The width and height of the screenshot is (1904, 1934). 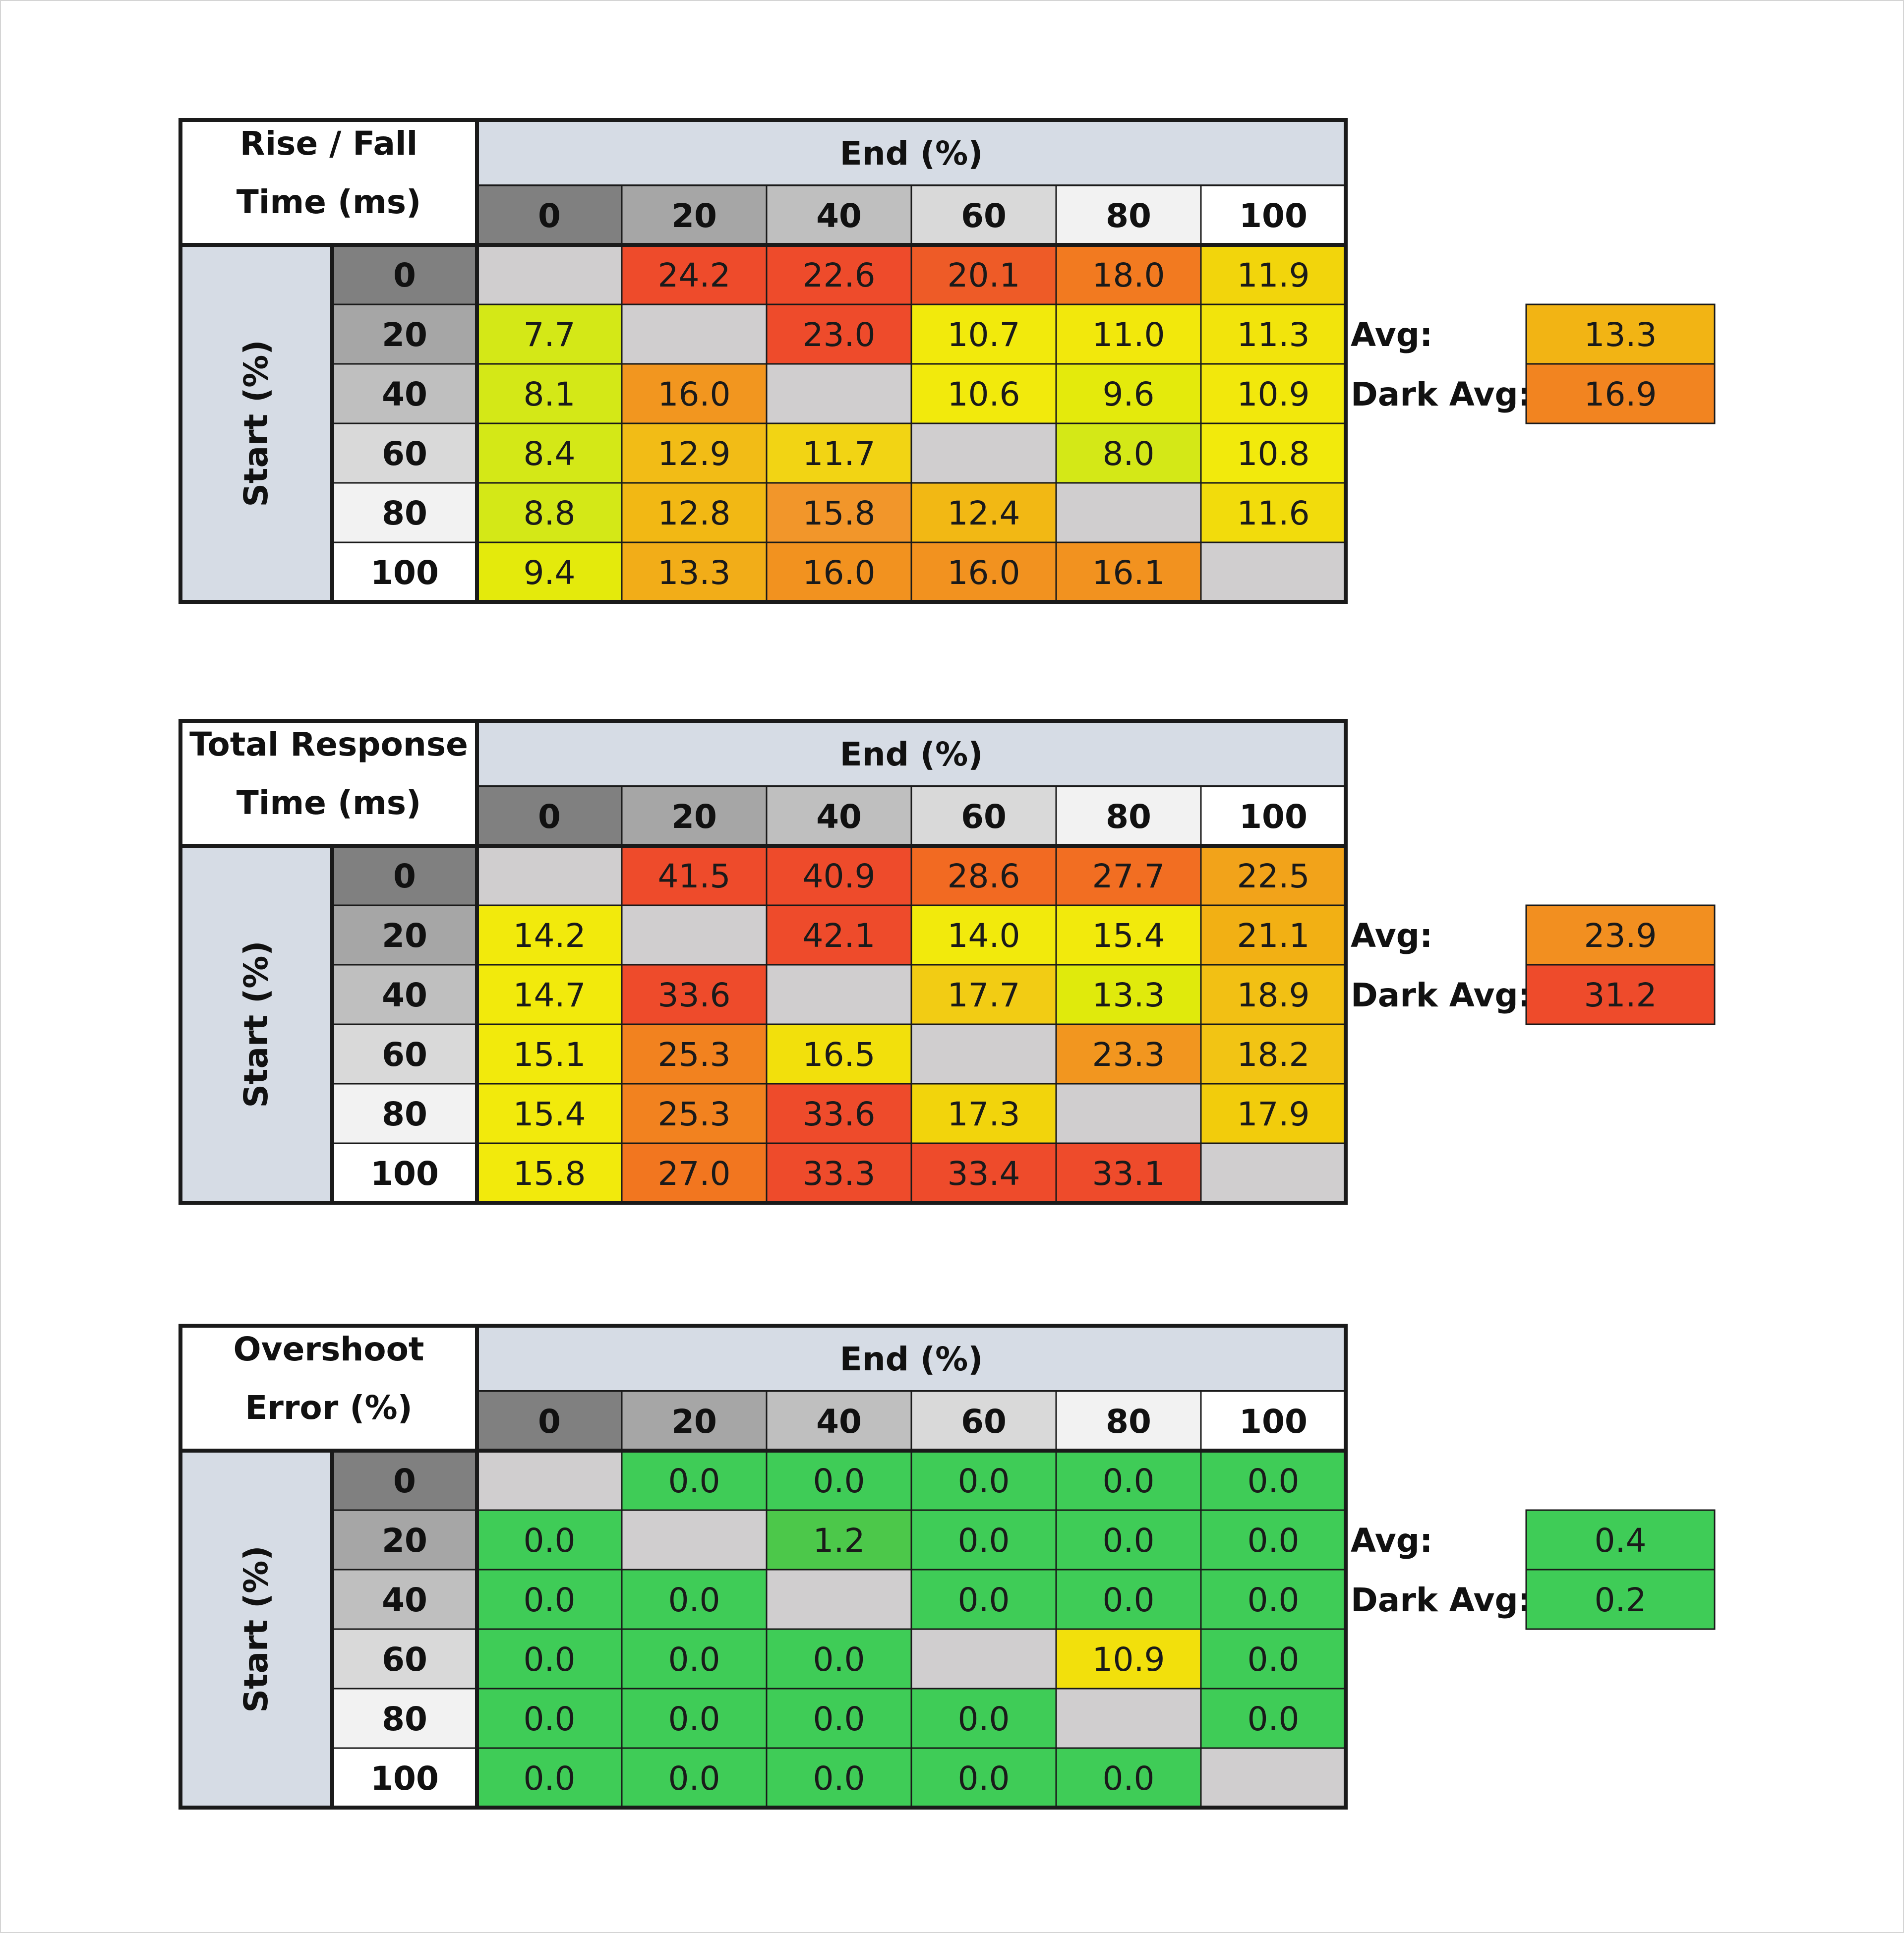 I want to click on heatmap-cell-value: 13.3, so click(x=694, y=573).